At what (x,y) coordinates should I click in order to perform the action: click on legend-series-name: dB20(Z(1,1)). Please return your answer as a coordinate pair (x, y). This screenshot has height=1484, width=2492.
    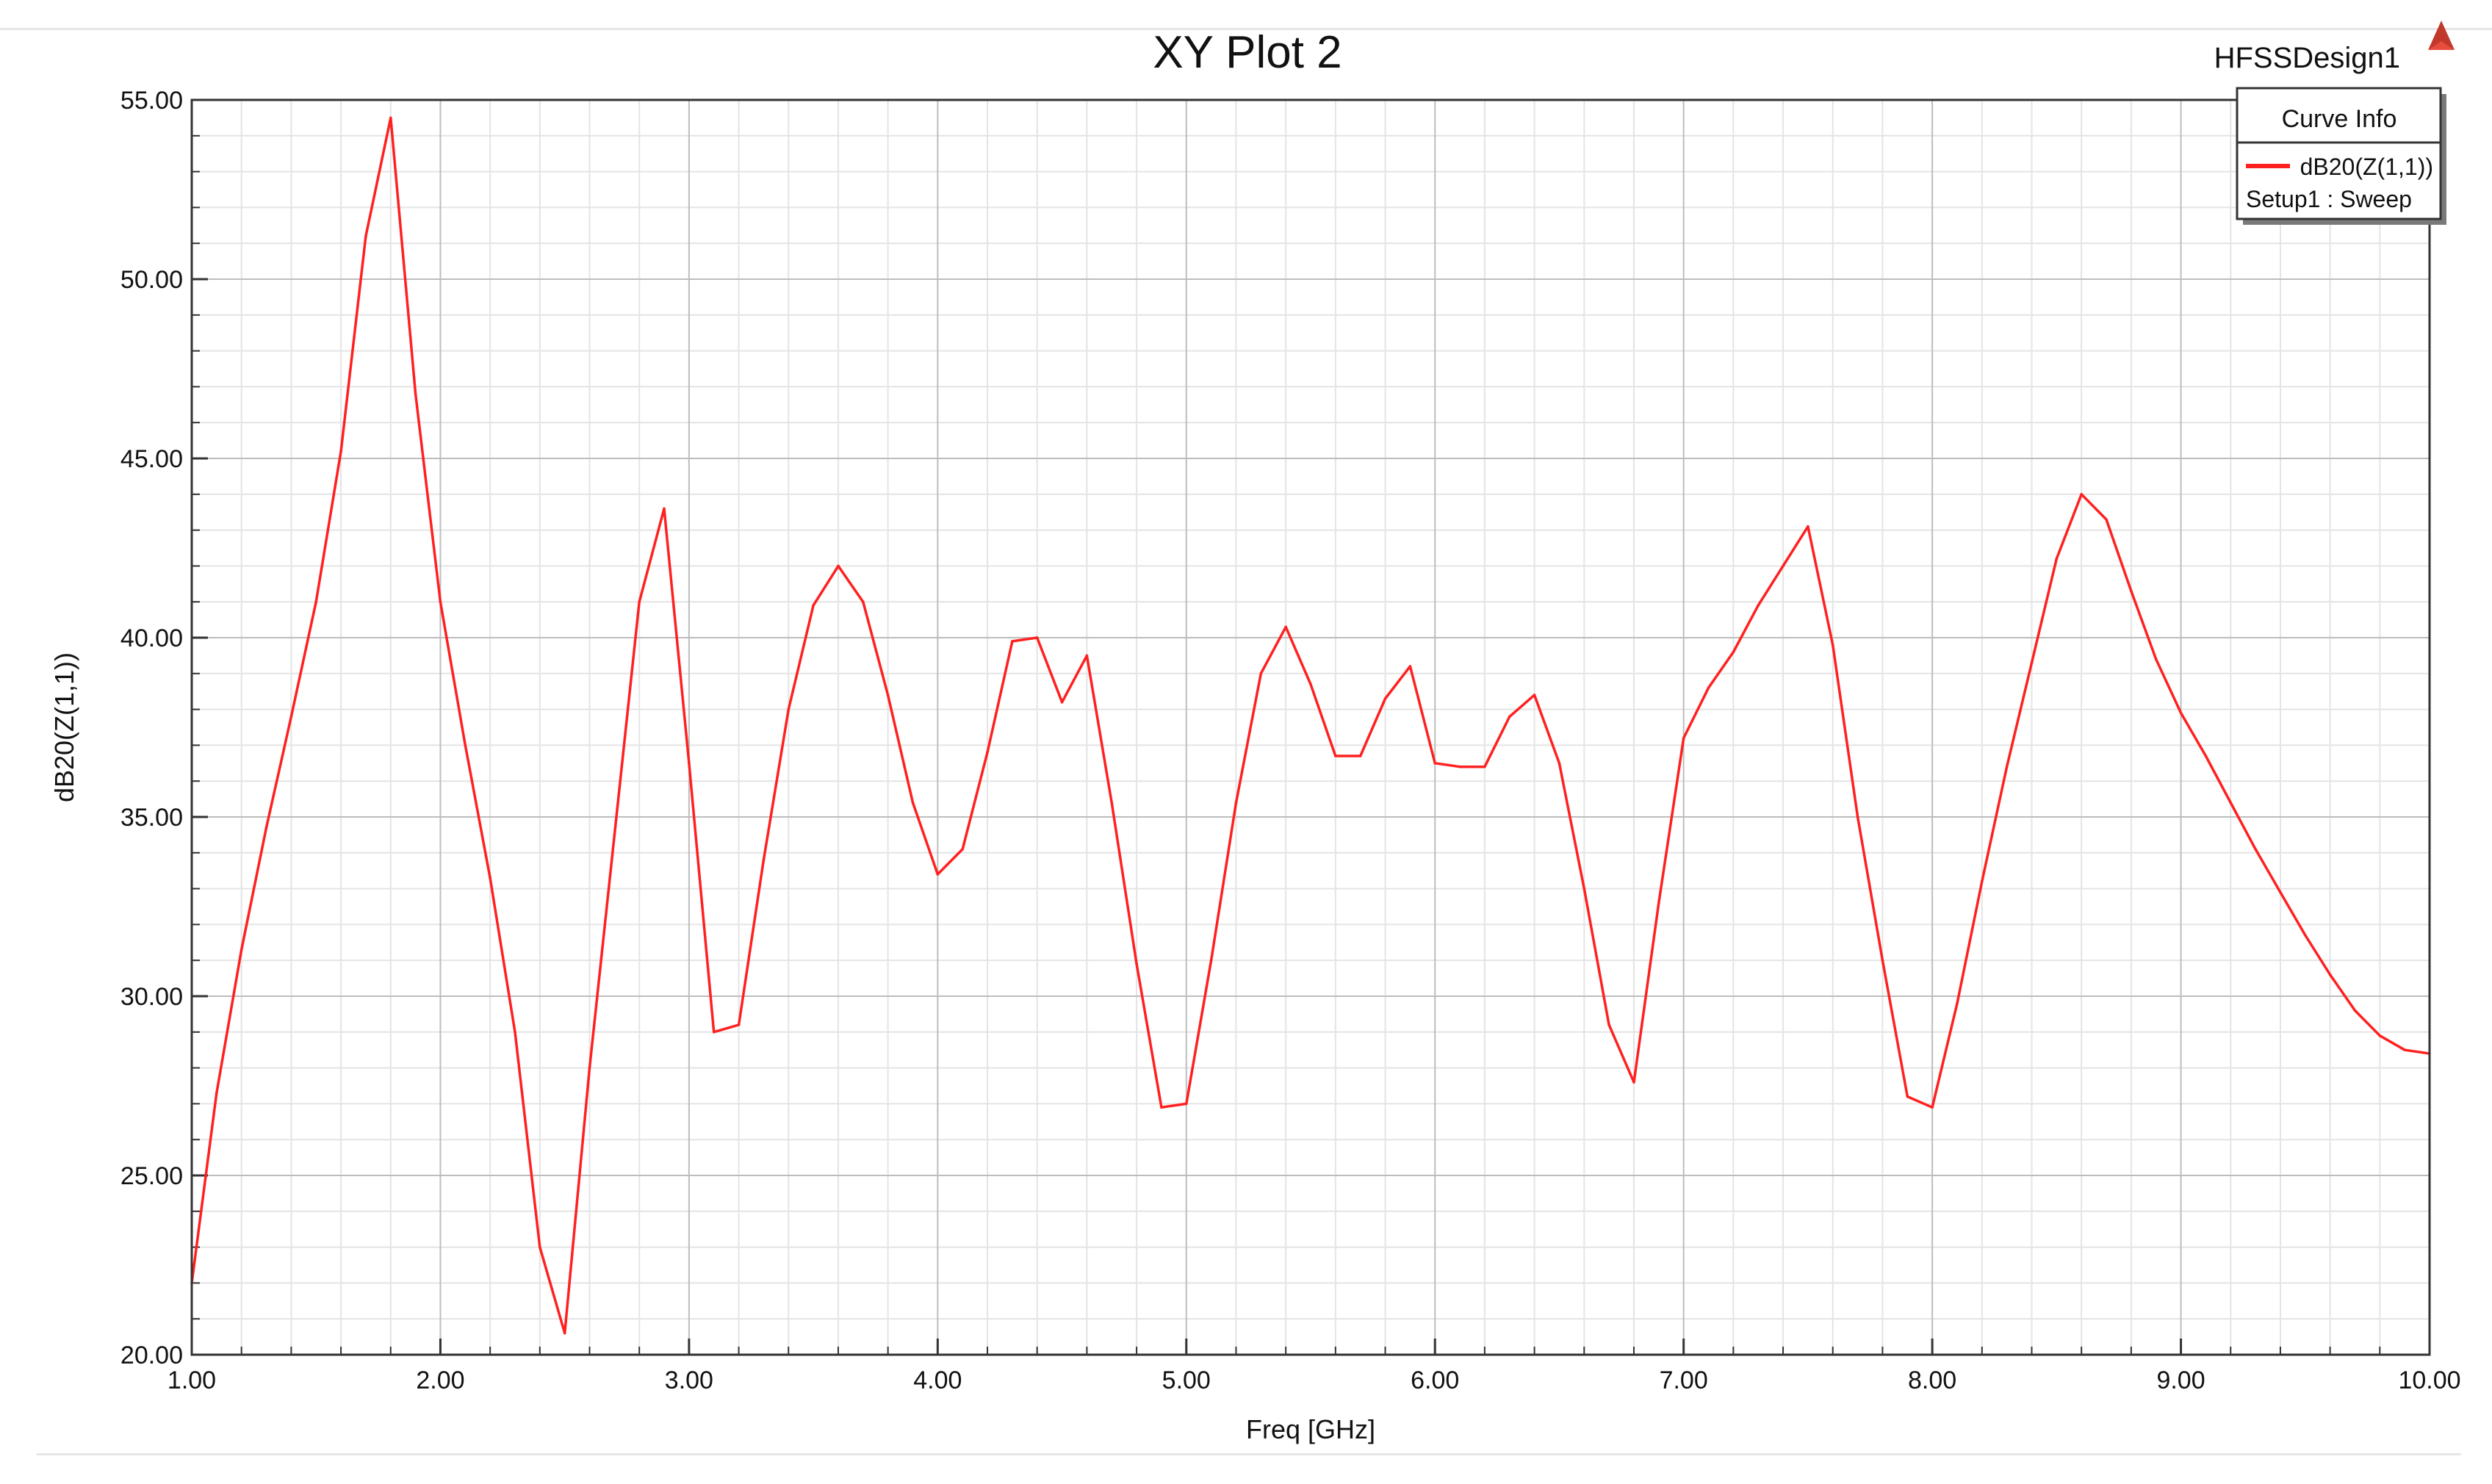
    Looking at the image, I should click on (2366, 167).